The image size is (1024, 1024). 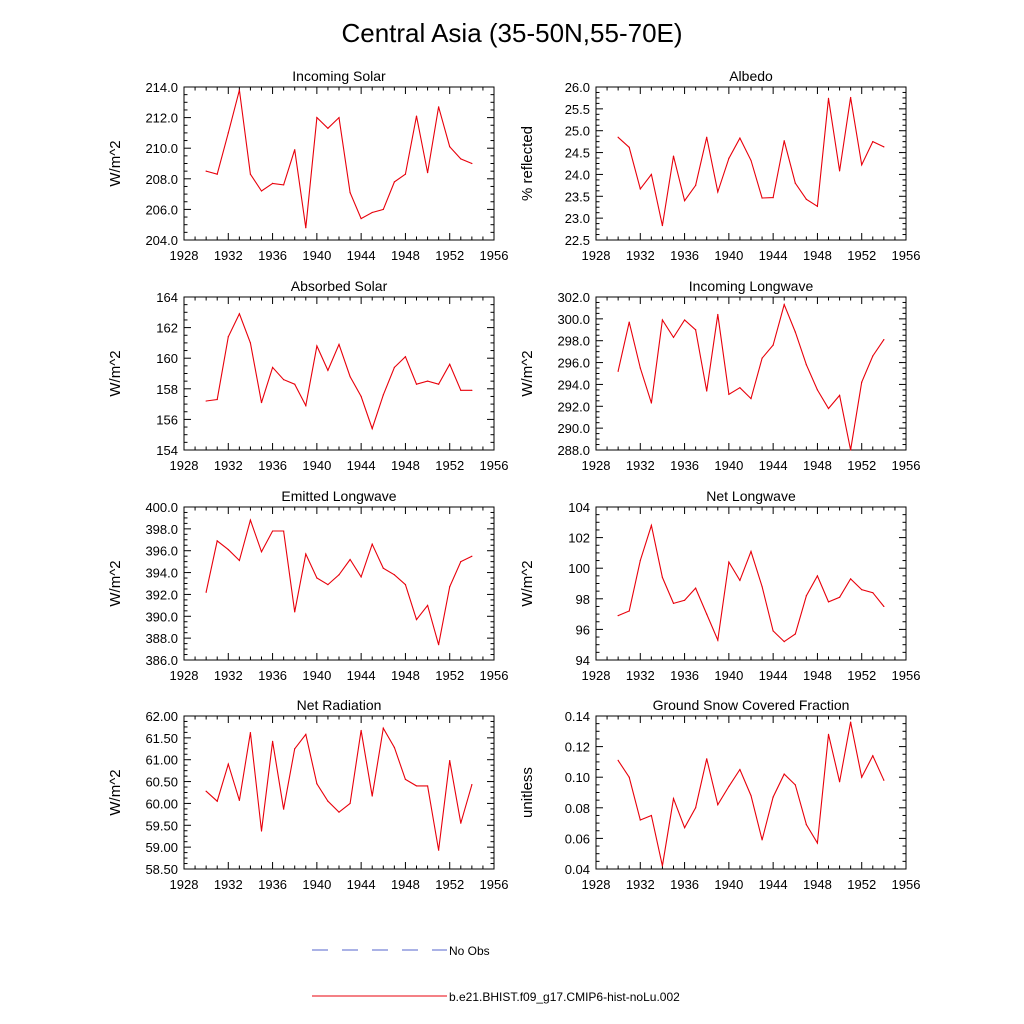 What do you see at coordinates (161, 507) in the screenshot?
I see `y-tick-label: 400.0` at bounding box center [161, 507].